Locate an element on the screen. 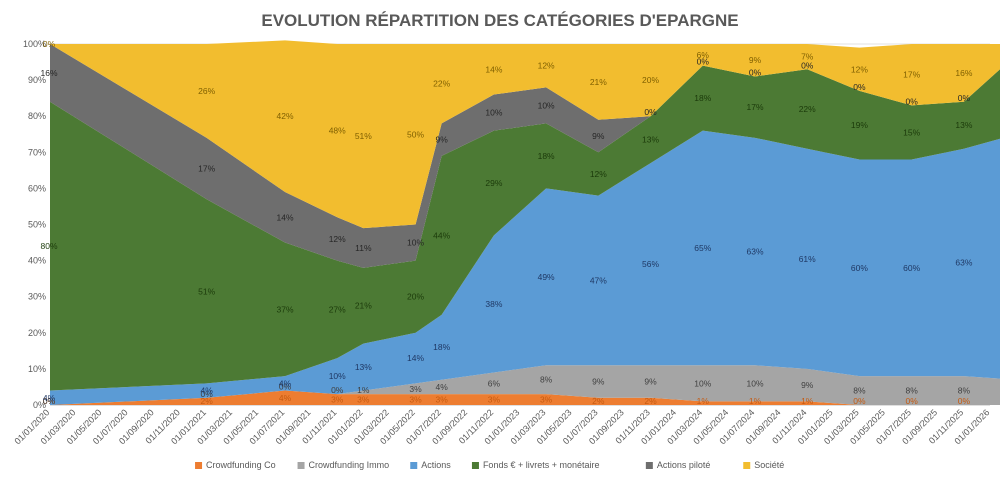  area-crowdfunding-immo is located at coordinates (525, 385).